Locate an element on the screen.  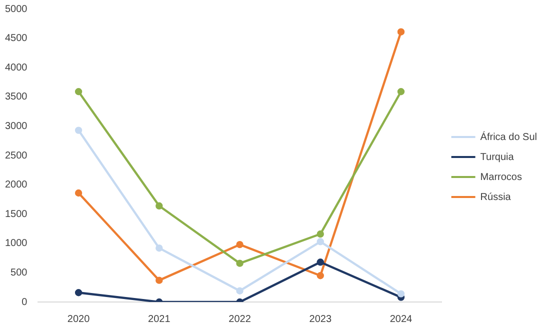
legend-label: Marrocos is located at coordinates (501, 177).